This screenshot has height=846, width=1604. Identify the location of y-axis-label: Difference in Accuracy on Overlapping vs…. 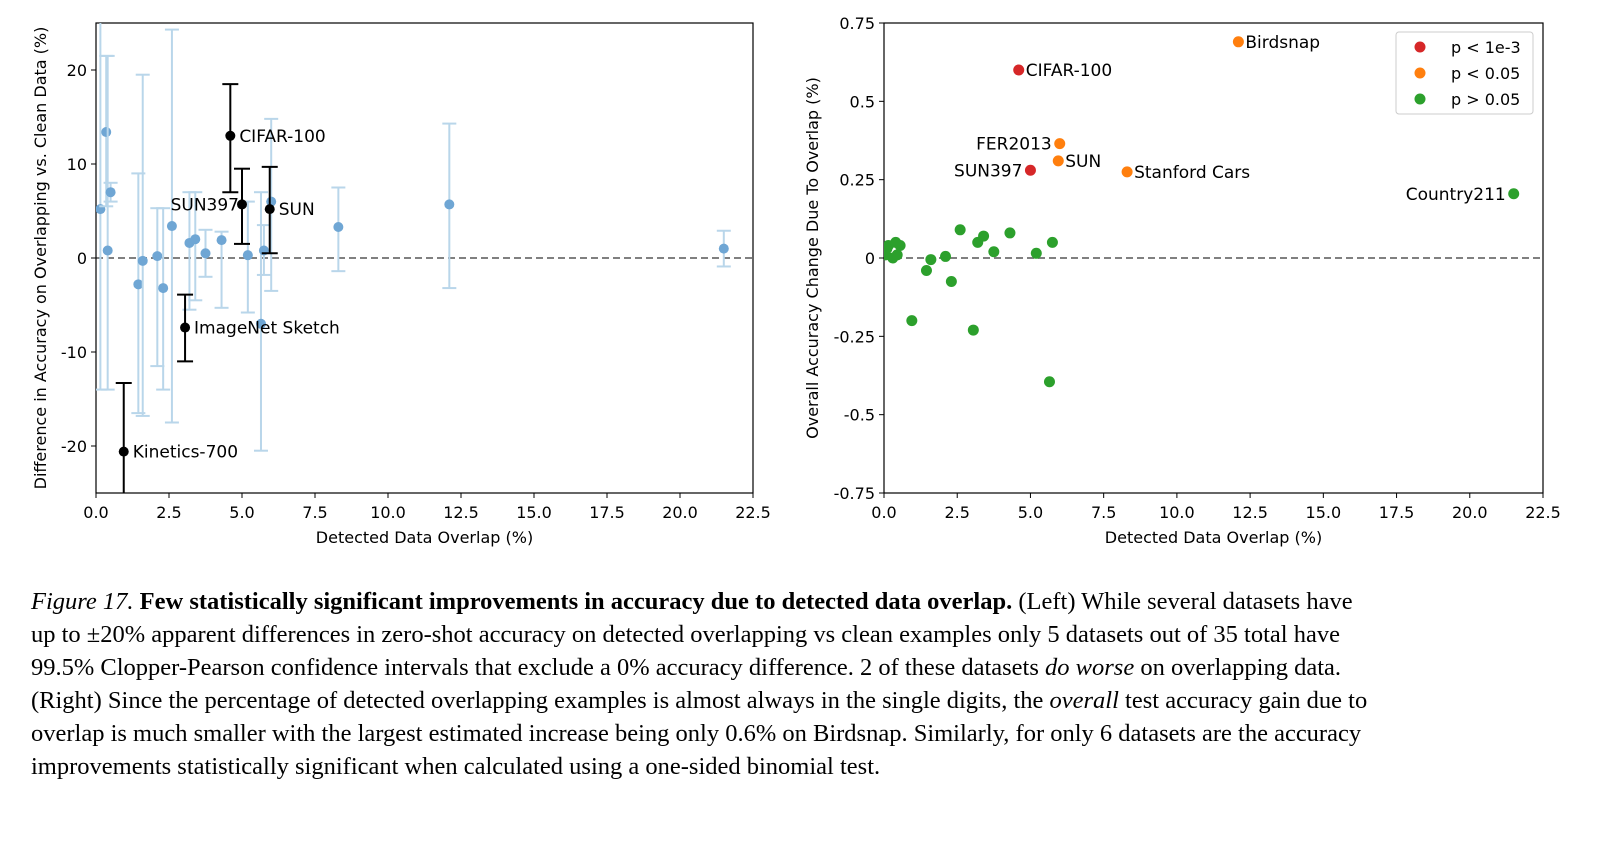
(40, 258).